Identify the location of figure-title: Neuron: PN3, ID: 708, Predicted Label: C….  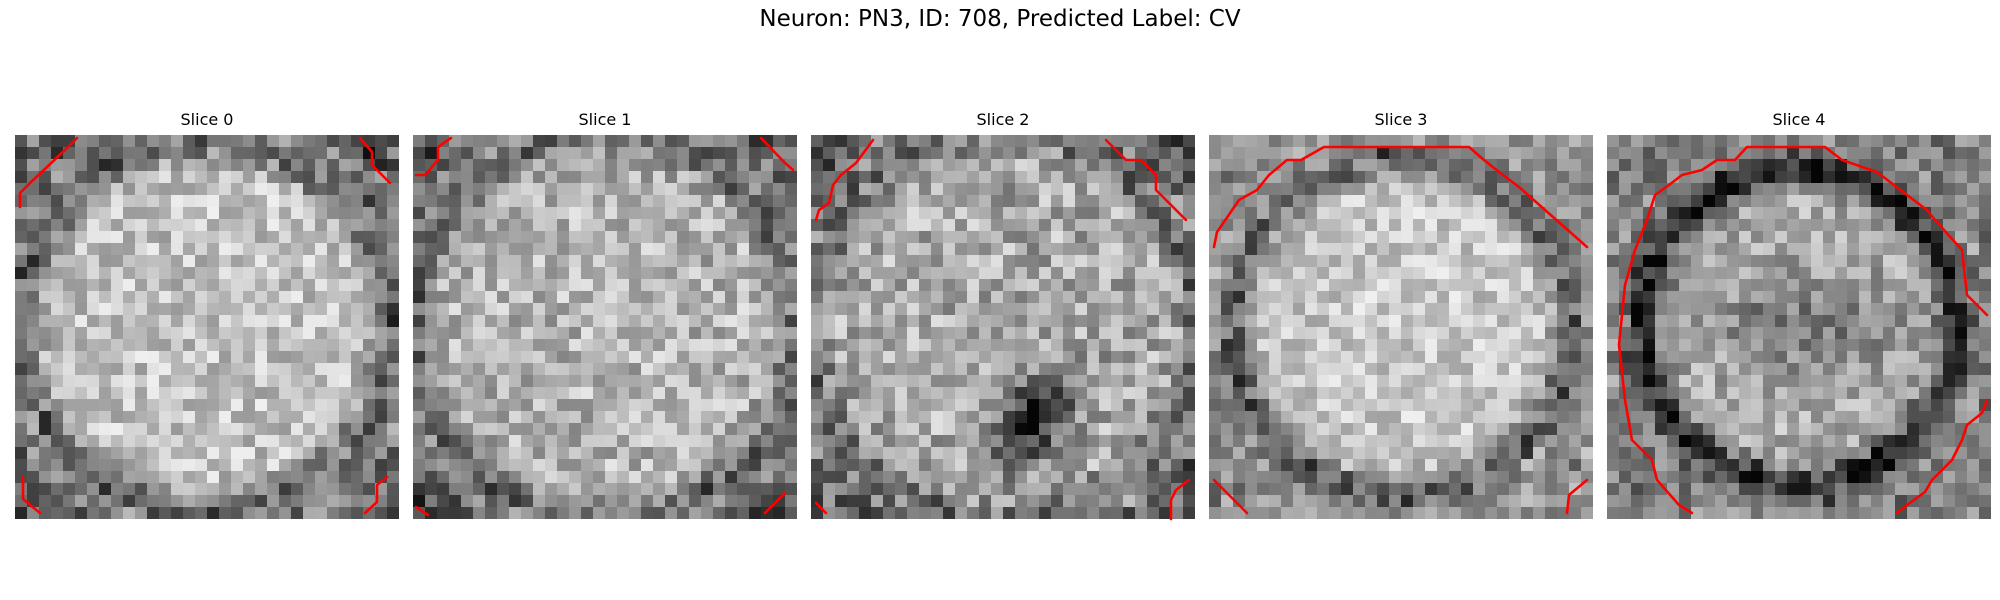
(1000, 19).